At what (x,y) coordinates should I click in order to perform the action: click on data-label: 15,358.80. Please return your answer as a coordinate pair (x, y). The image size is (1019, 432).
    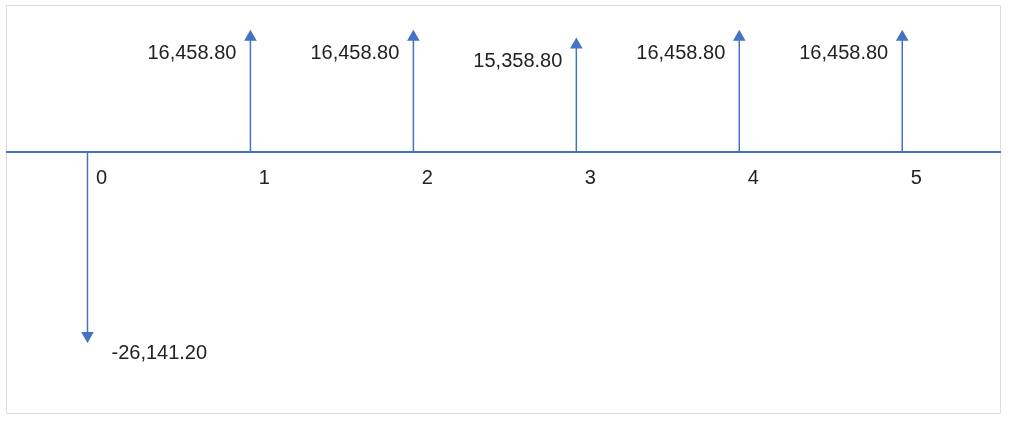
    Looking at the image, I should click on (518, 60).